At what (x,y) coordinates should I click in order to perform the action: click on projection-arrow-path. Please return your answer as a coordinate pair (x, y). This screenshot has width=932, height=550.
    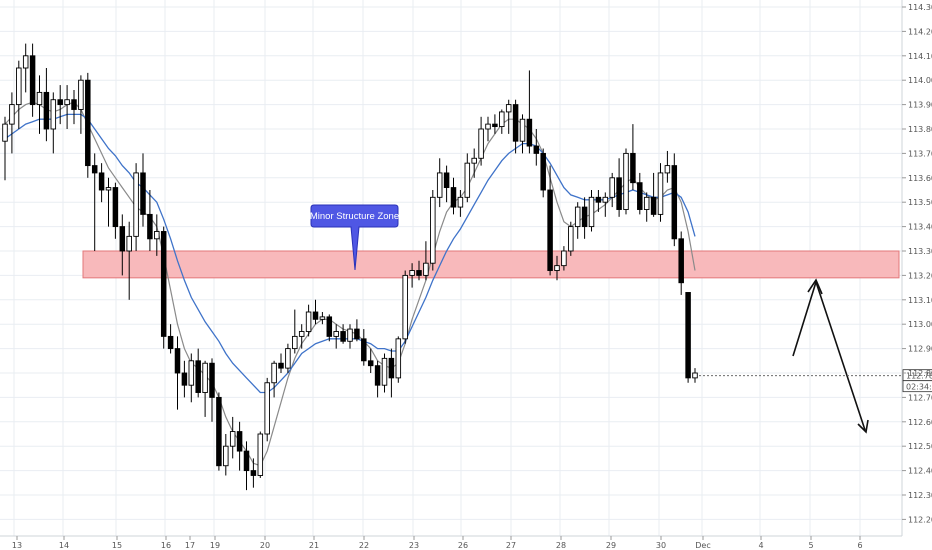
    Looking at the image, I should click on (829, 355).